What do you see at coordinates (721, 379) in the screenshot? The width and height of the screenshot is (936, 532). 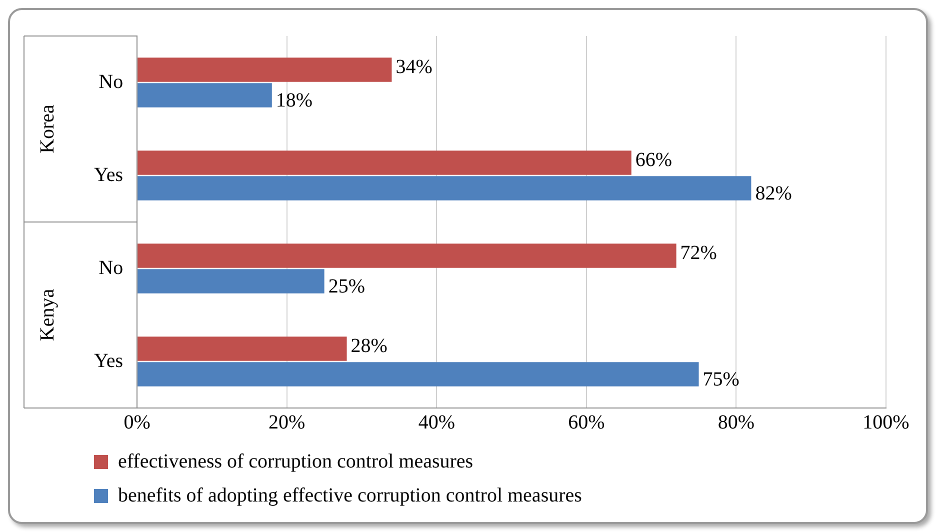 I see `data-label: 75%` at bounding box center [721, 379].